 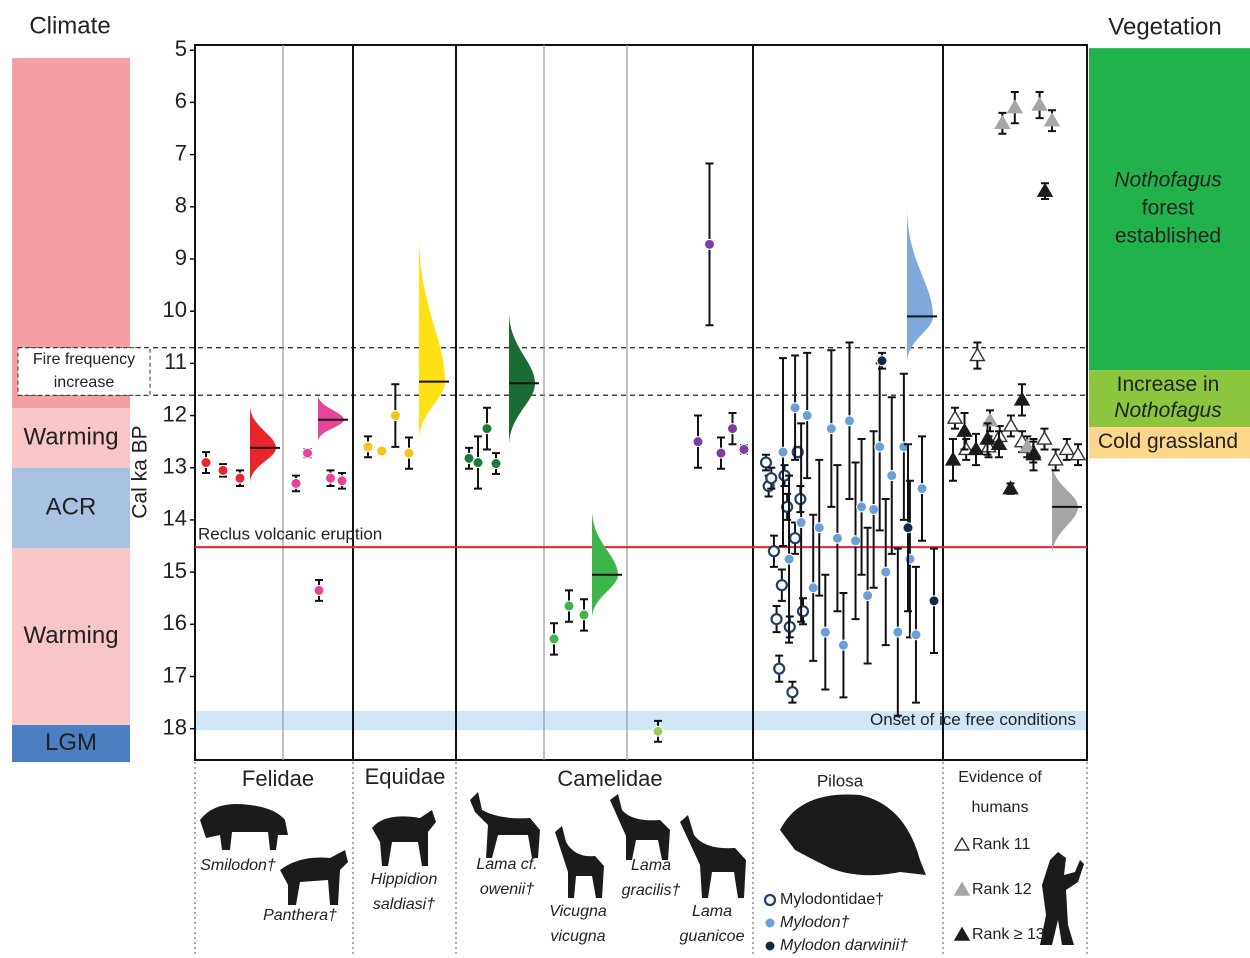 What do you see at coordinates (1000, 807) in the screenshot?
I see `family-label: humans` at bounding box center [1000, 807].